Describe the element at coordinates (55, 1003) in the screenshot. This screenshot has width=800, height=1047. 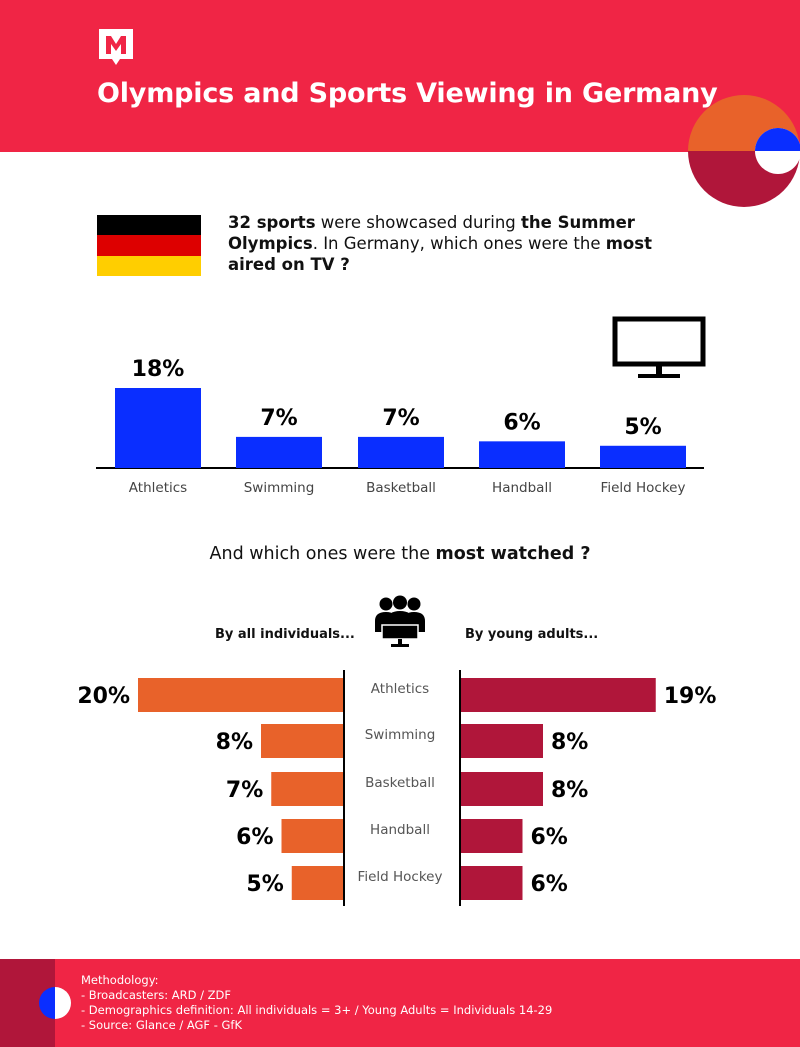
I see `footer-circle-icon` at that location.